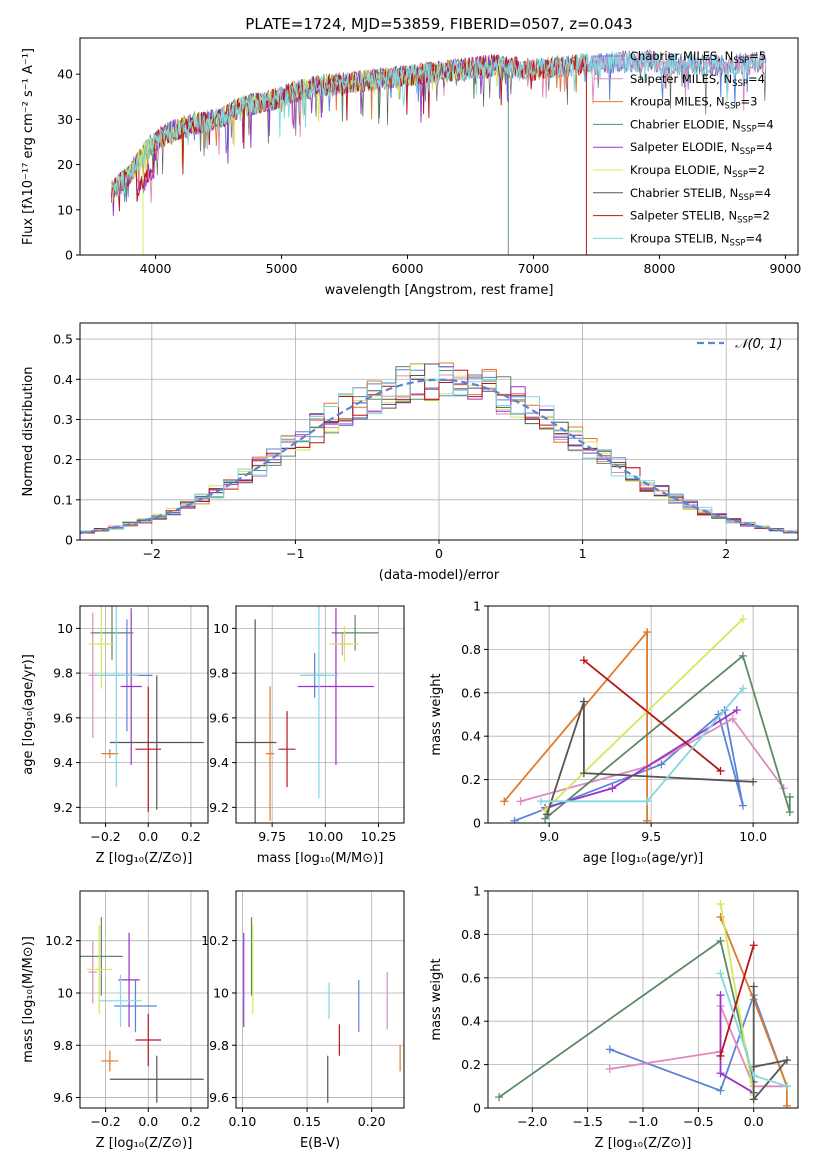 This screenshot has height=1170, width=819. What do you see at coordinates (63, 419) in the screenshot?
I see `y-tick-label: 0.3` at bounding box center [63, 419].